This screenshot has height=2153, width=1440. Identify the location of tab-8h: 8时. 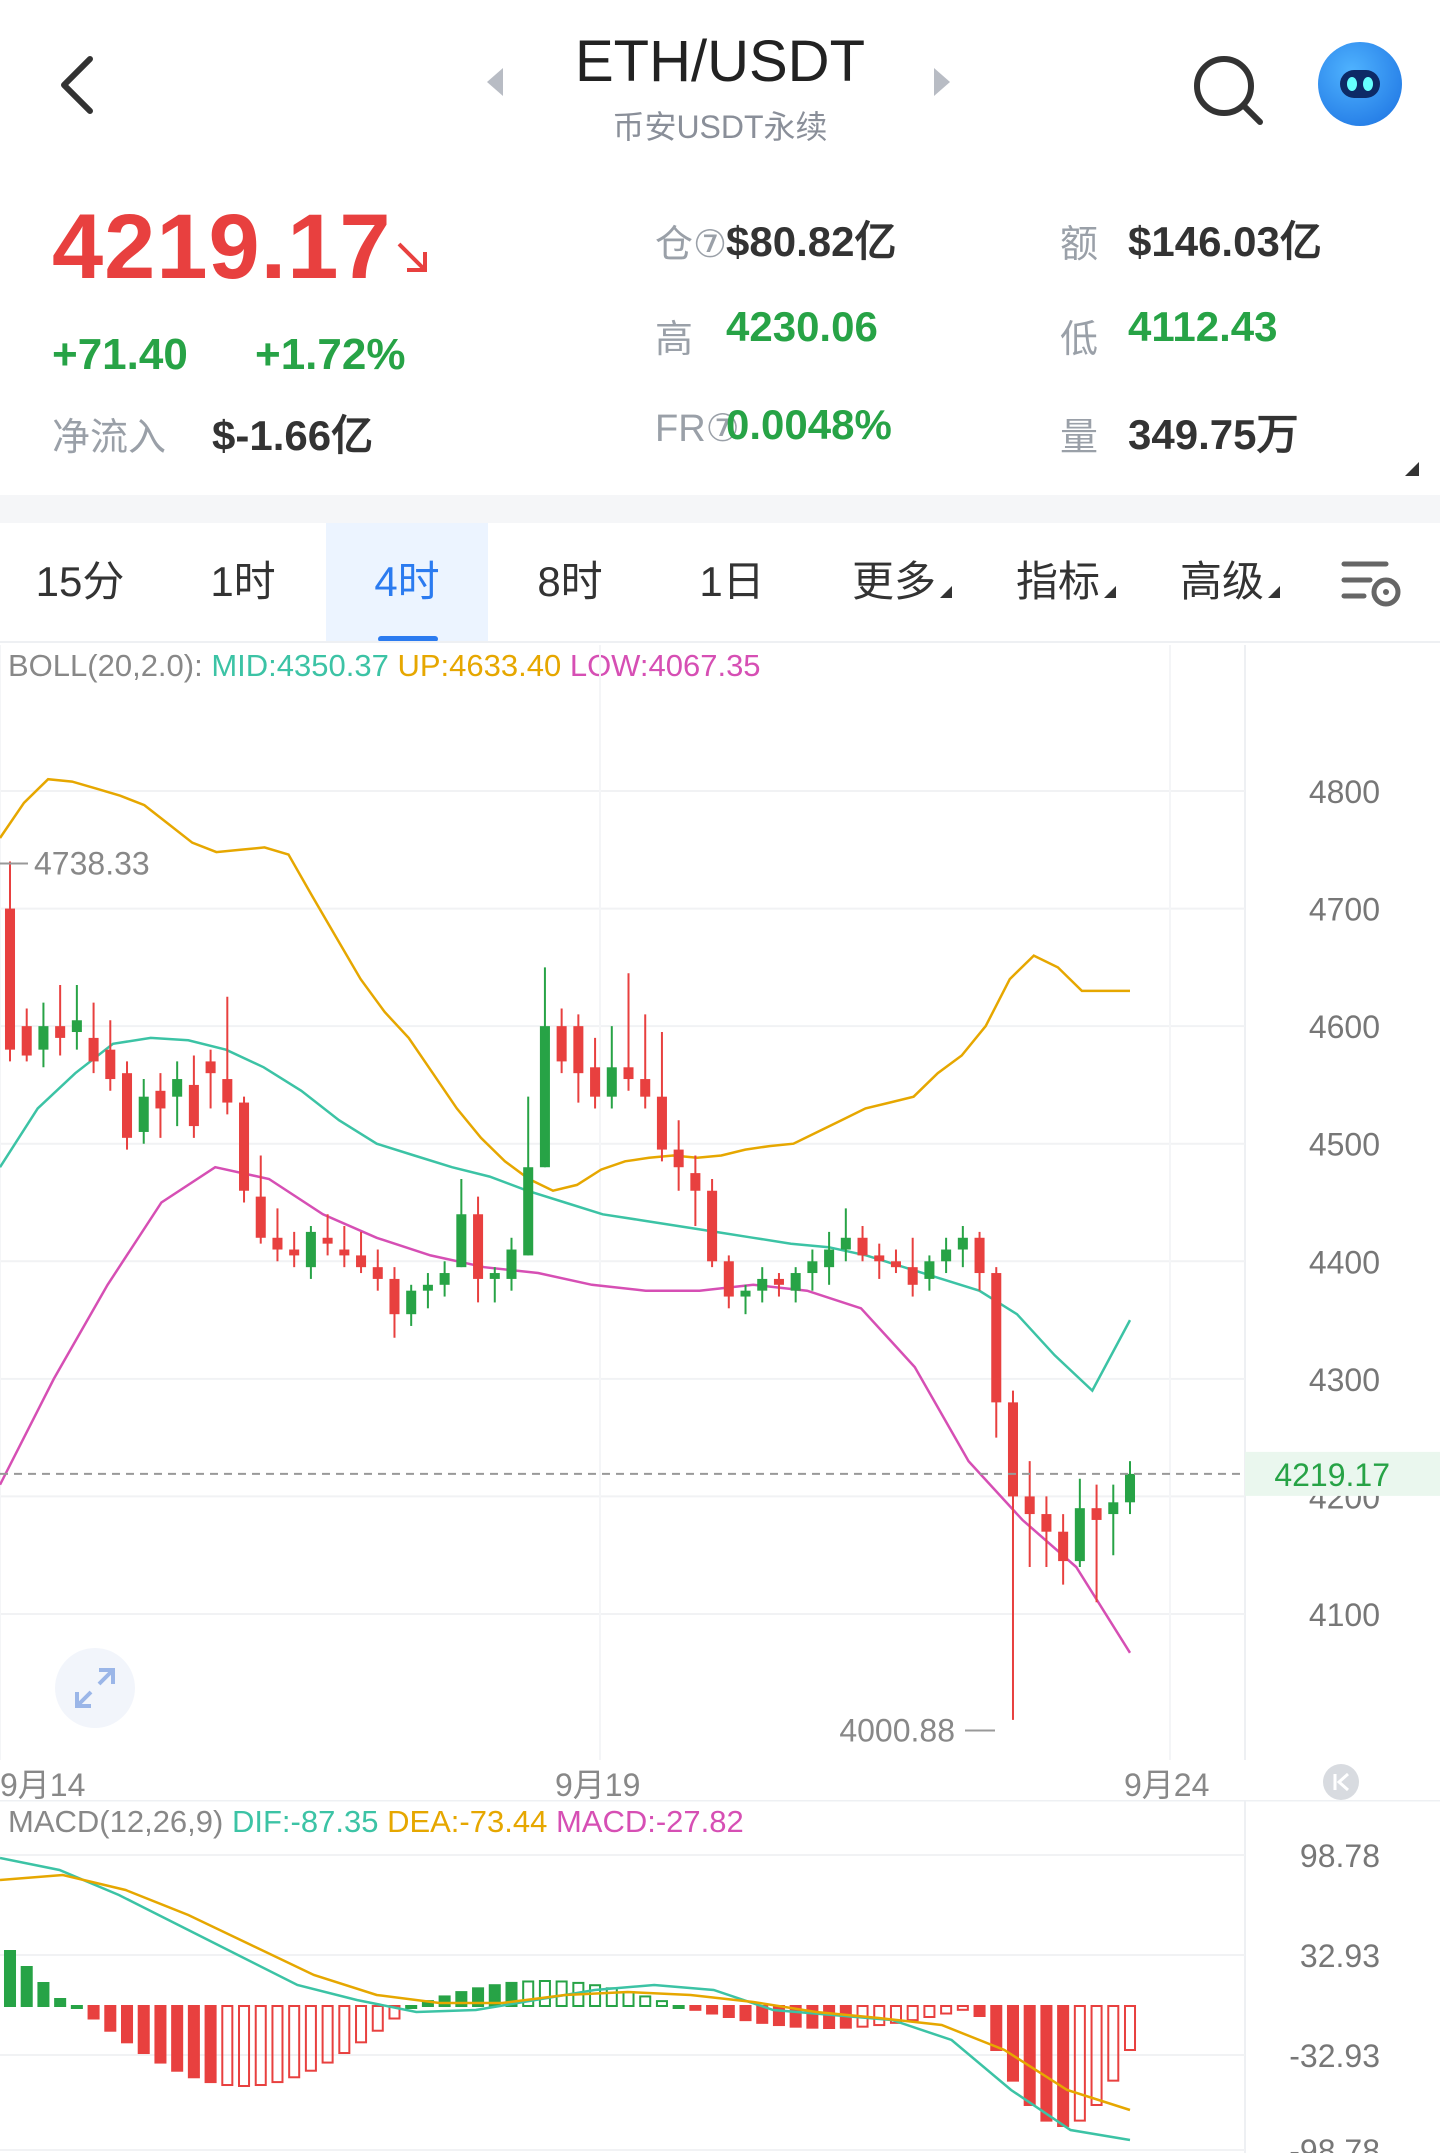
(570, 581).